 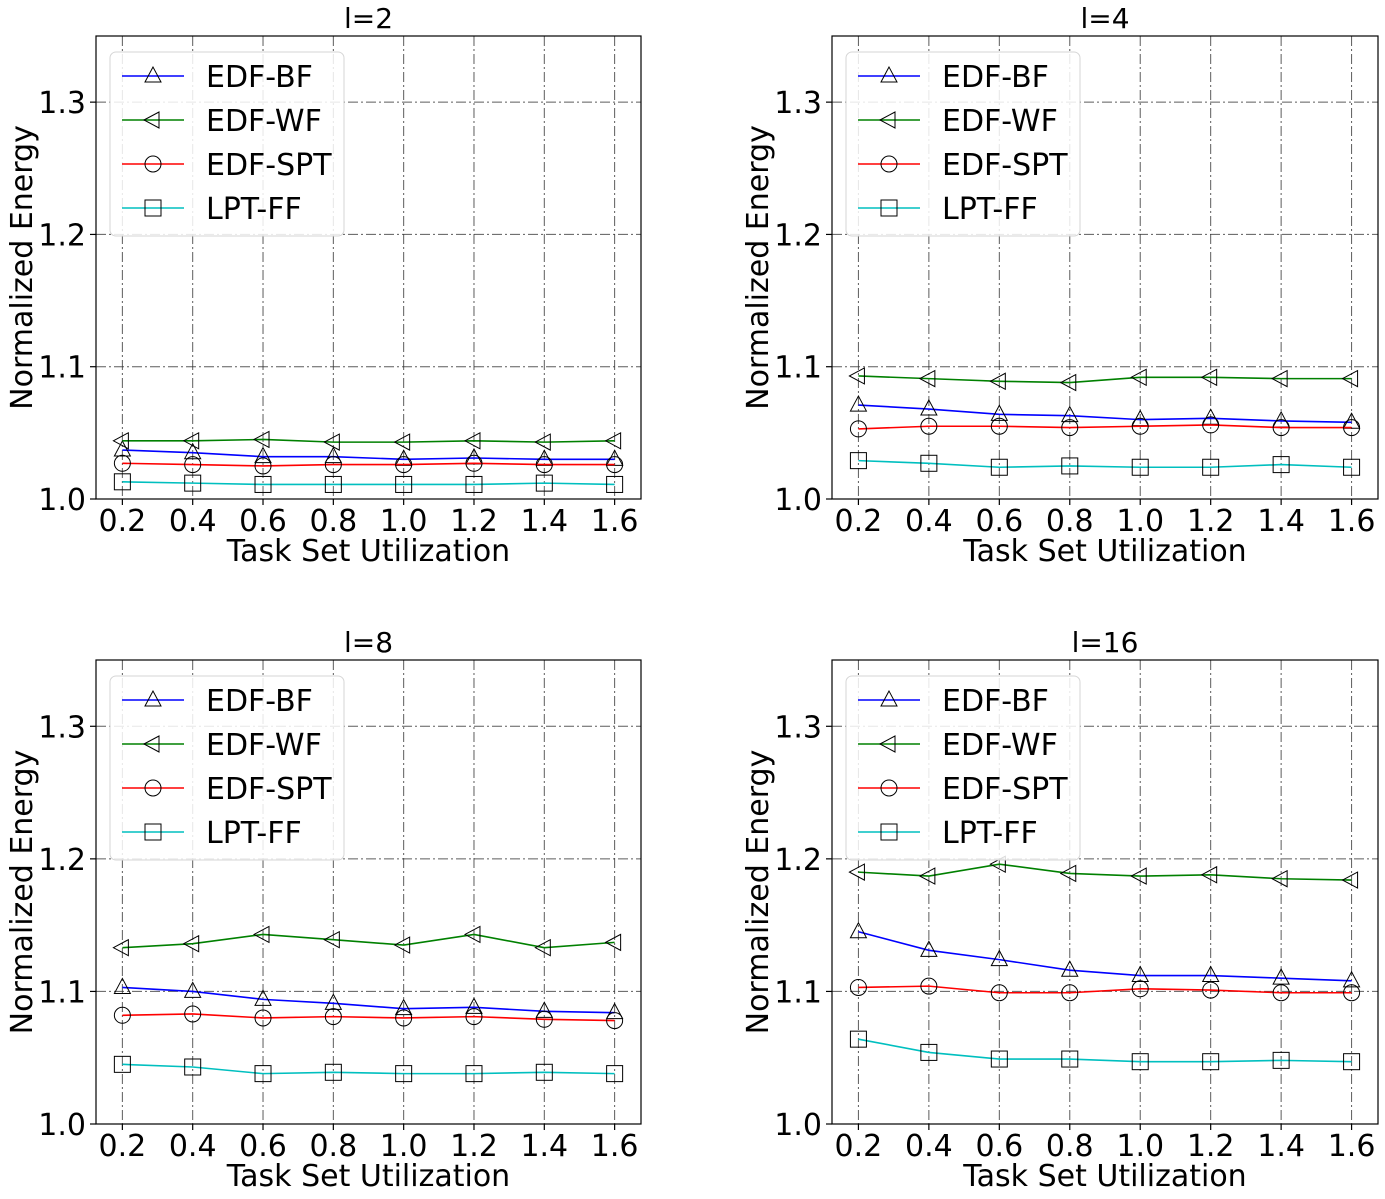 I want to click on y-tick-label: 1.0, so click(x=62, y=500).